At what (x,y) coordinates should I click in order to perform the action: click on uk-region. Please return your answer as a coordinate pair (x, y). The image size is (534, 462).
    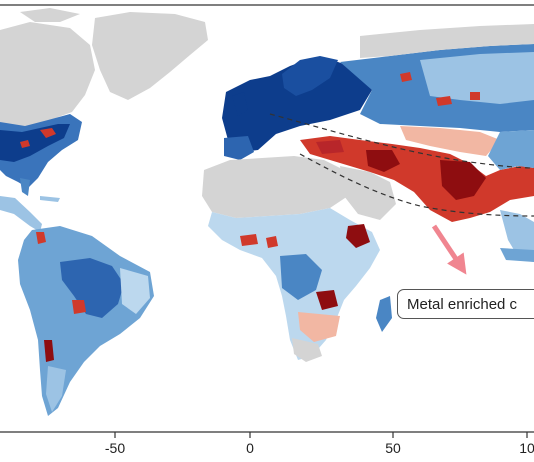
    Looking at the image, I should click on (240, 104).